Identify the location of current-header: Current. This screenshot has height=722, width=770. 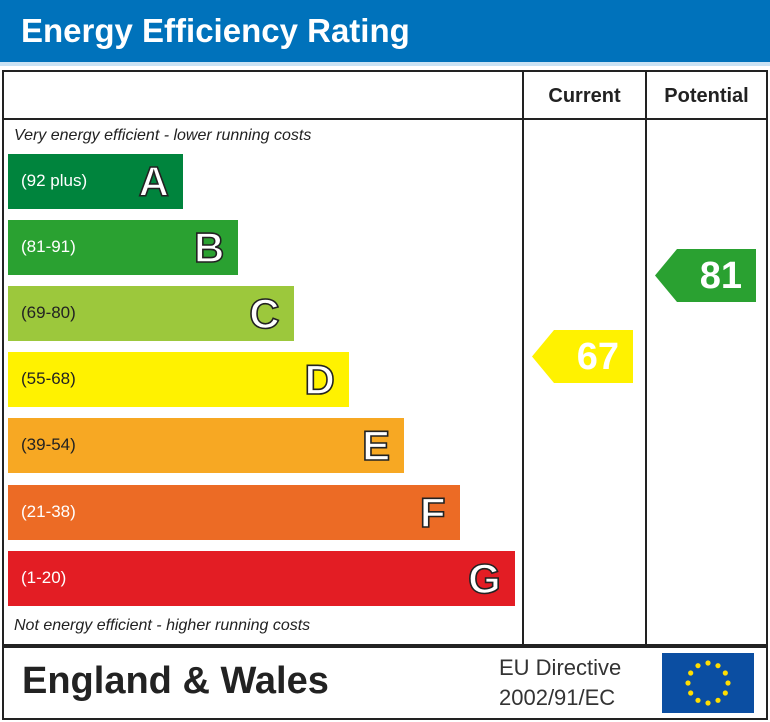
(584, 96).